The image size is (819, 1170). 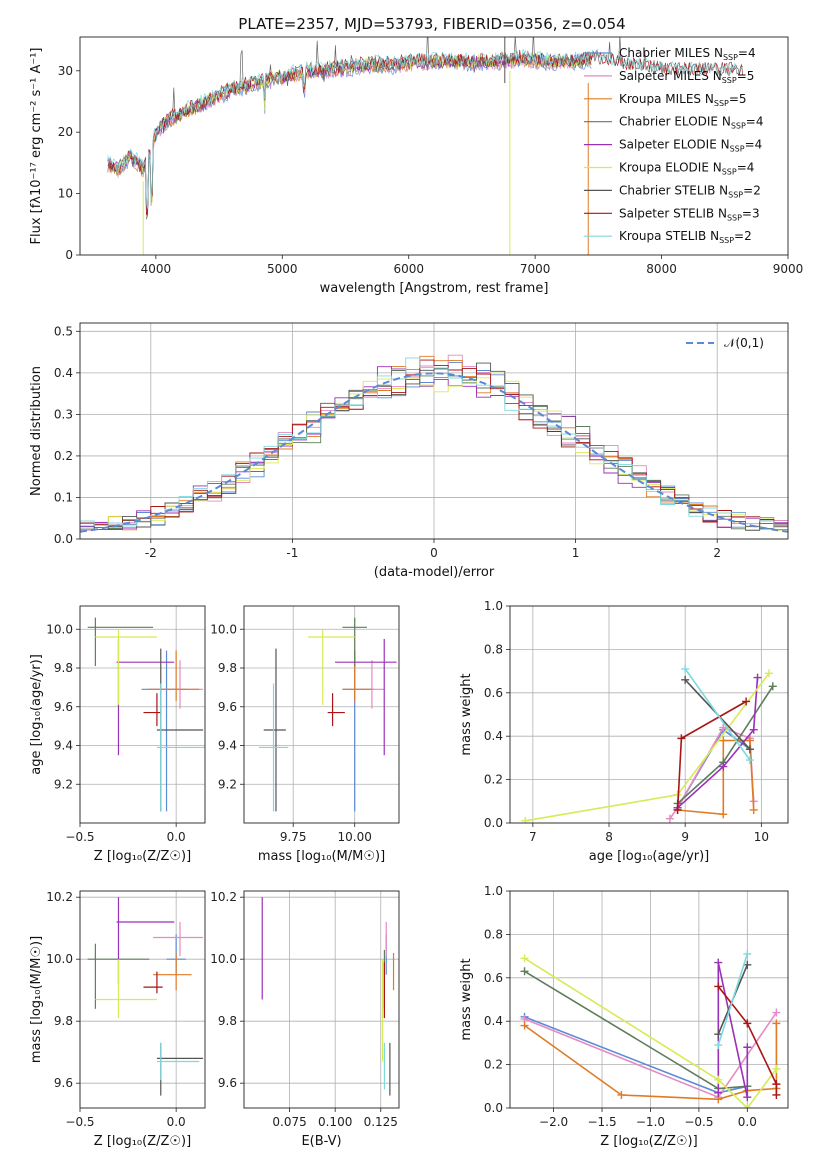 What do you see at coordinates (690, 146) in the screenshot?
I see `legend-label: Salpeter ELODIE NSSP=4` at bounding box center [690, 146].